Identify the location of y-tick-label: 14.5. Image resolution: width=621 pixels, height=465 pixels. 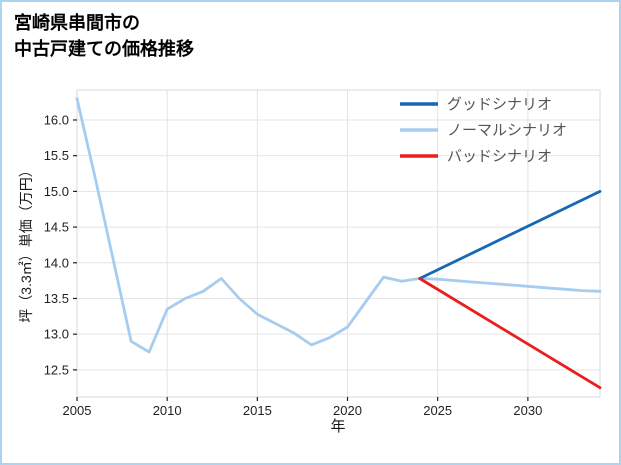
(56, 227).